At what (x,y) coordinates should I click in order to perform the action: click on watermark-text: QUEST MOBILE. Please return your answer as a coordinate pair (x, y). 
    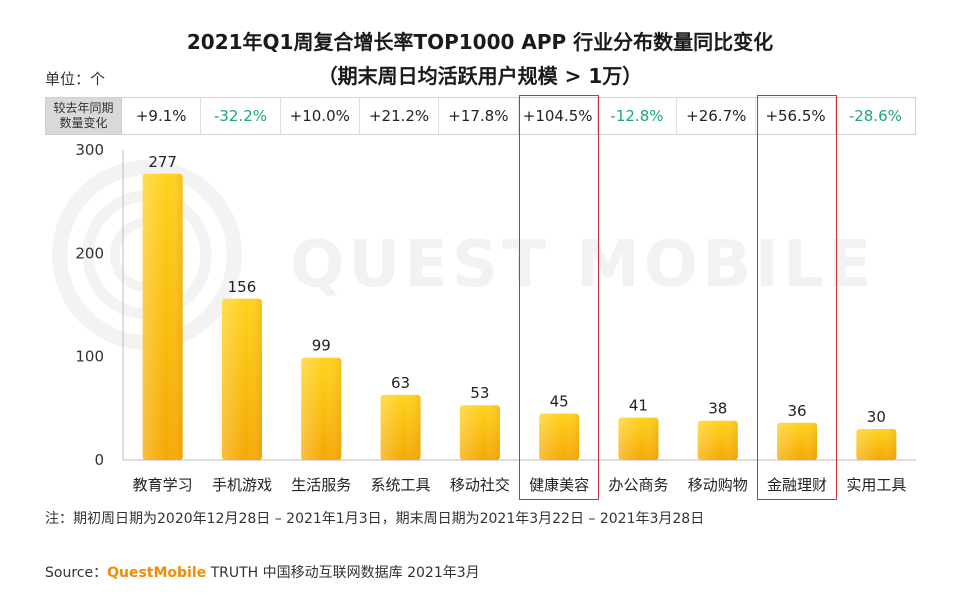
    Looking at the image, I should click on (583, 265).